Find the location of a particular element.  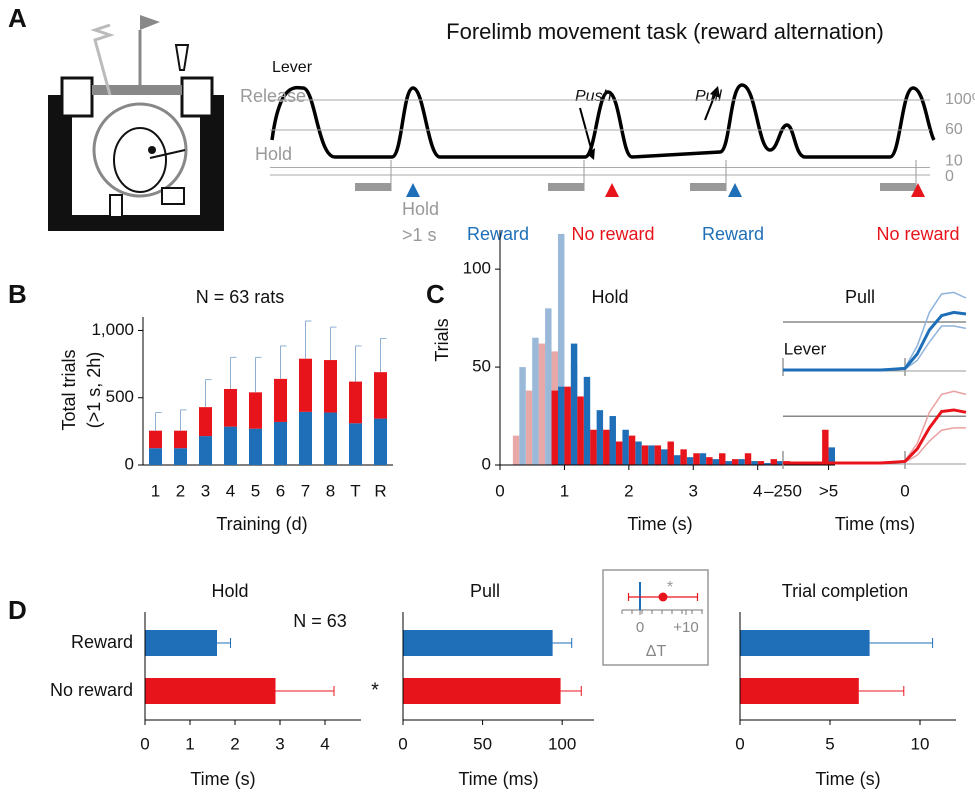

x-axis-label: ΔT is located at coordinates (656, 651).